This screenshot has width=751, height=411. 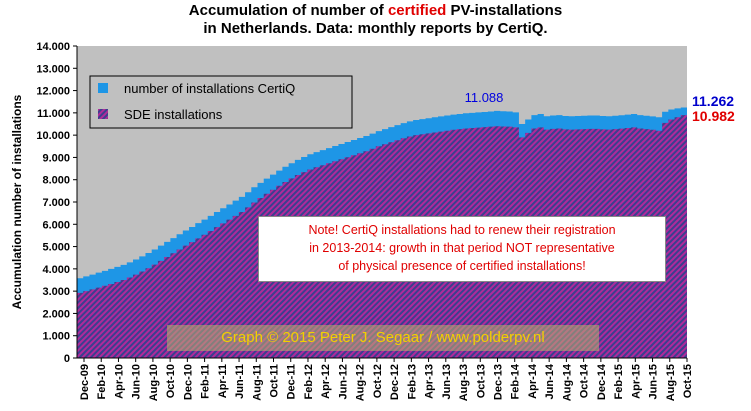 What do you see at coordinates (412, 381) in the screenshot?
I see `x-tick-label: Feb-13` at bounding box center [412, 381].